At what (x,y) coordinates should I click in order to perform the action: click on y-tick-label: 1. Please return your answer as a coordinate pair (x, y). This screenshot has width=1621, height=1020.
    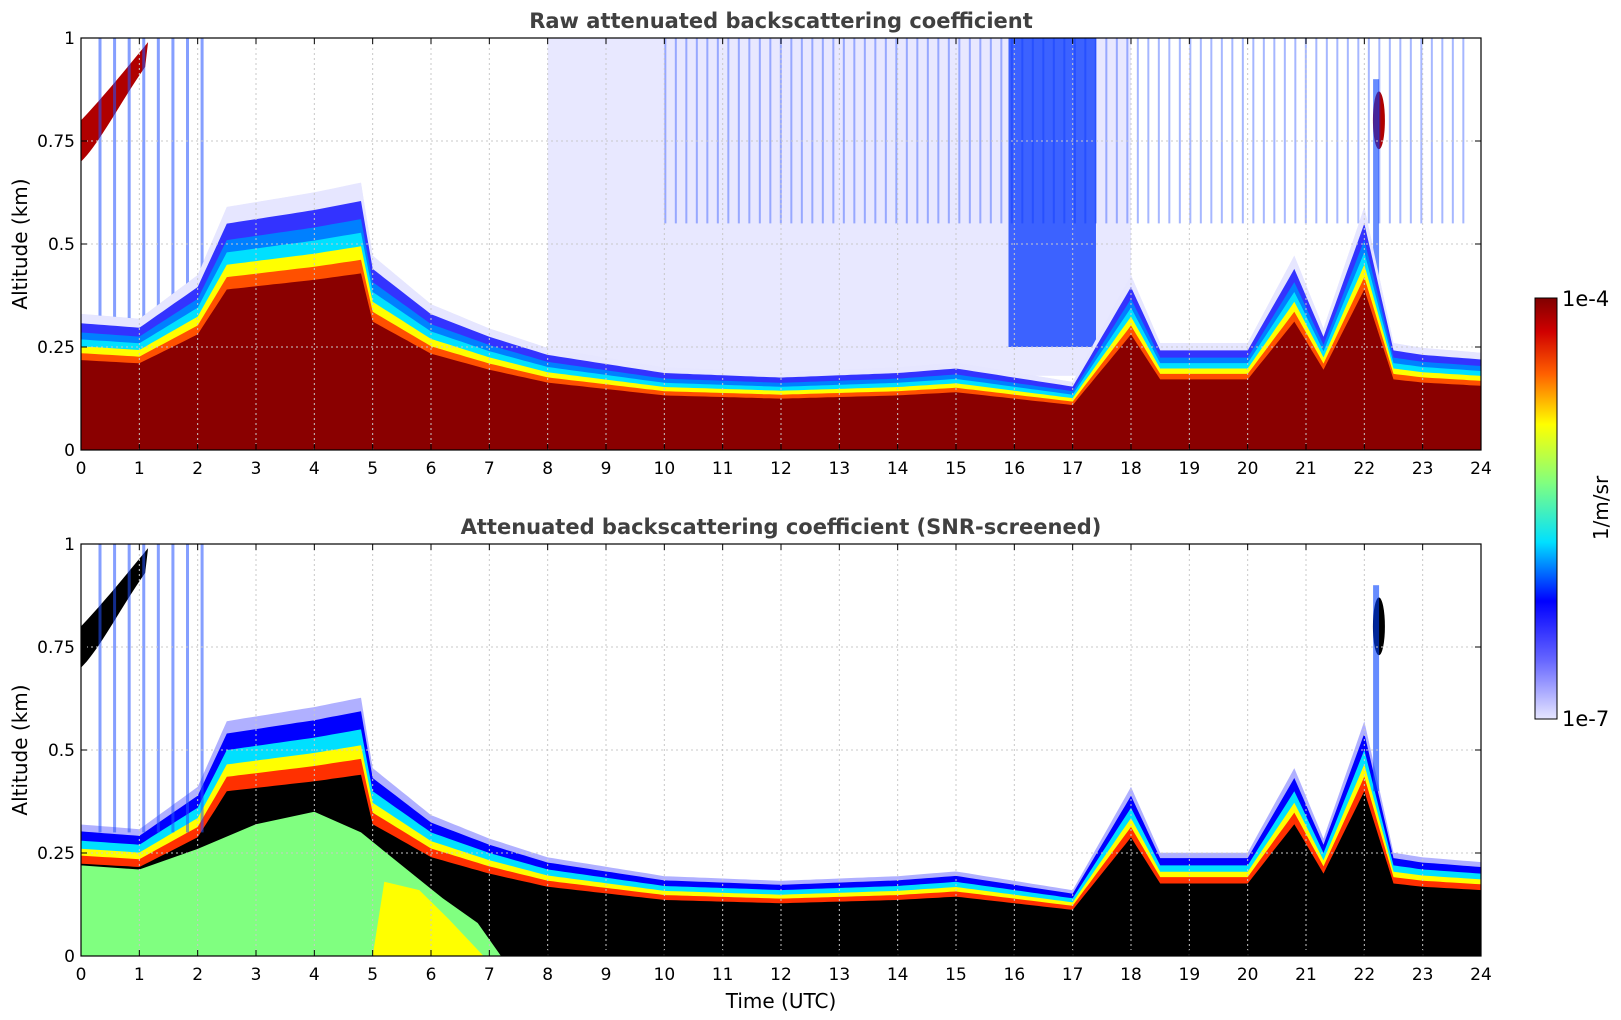
    Looking at the image, I should click on (69, 545).